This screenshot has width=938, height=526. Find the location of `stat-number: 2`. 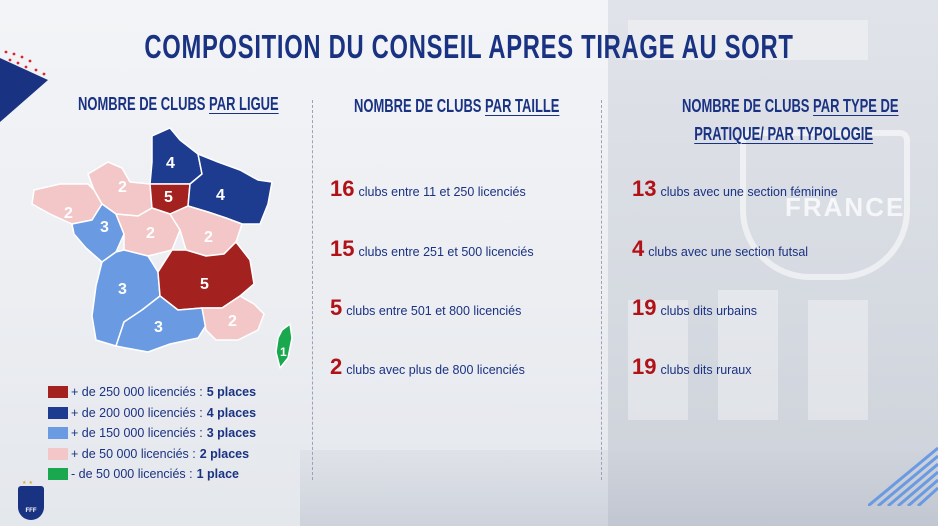

stat-number: 2 is located at coordinates (336, 366).